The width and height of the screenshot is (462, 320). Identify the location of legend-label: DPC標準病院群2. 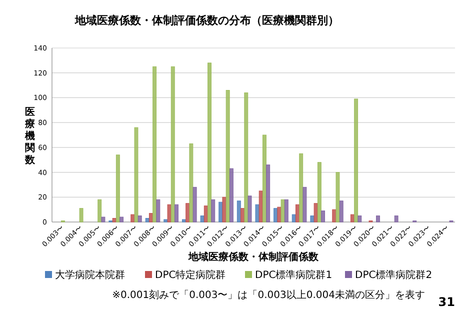
(393, 275).